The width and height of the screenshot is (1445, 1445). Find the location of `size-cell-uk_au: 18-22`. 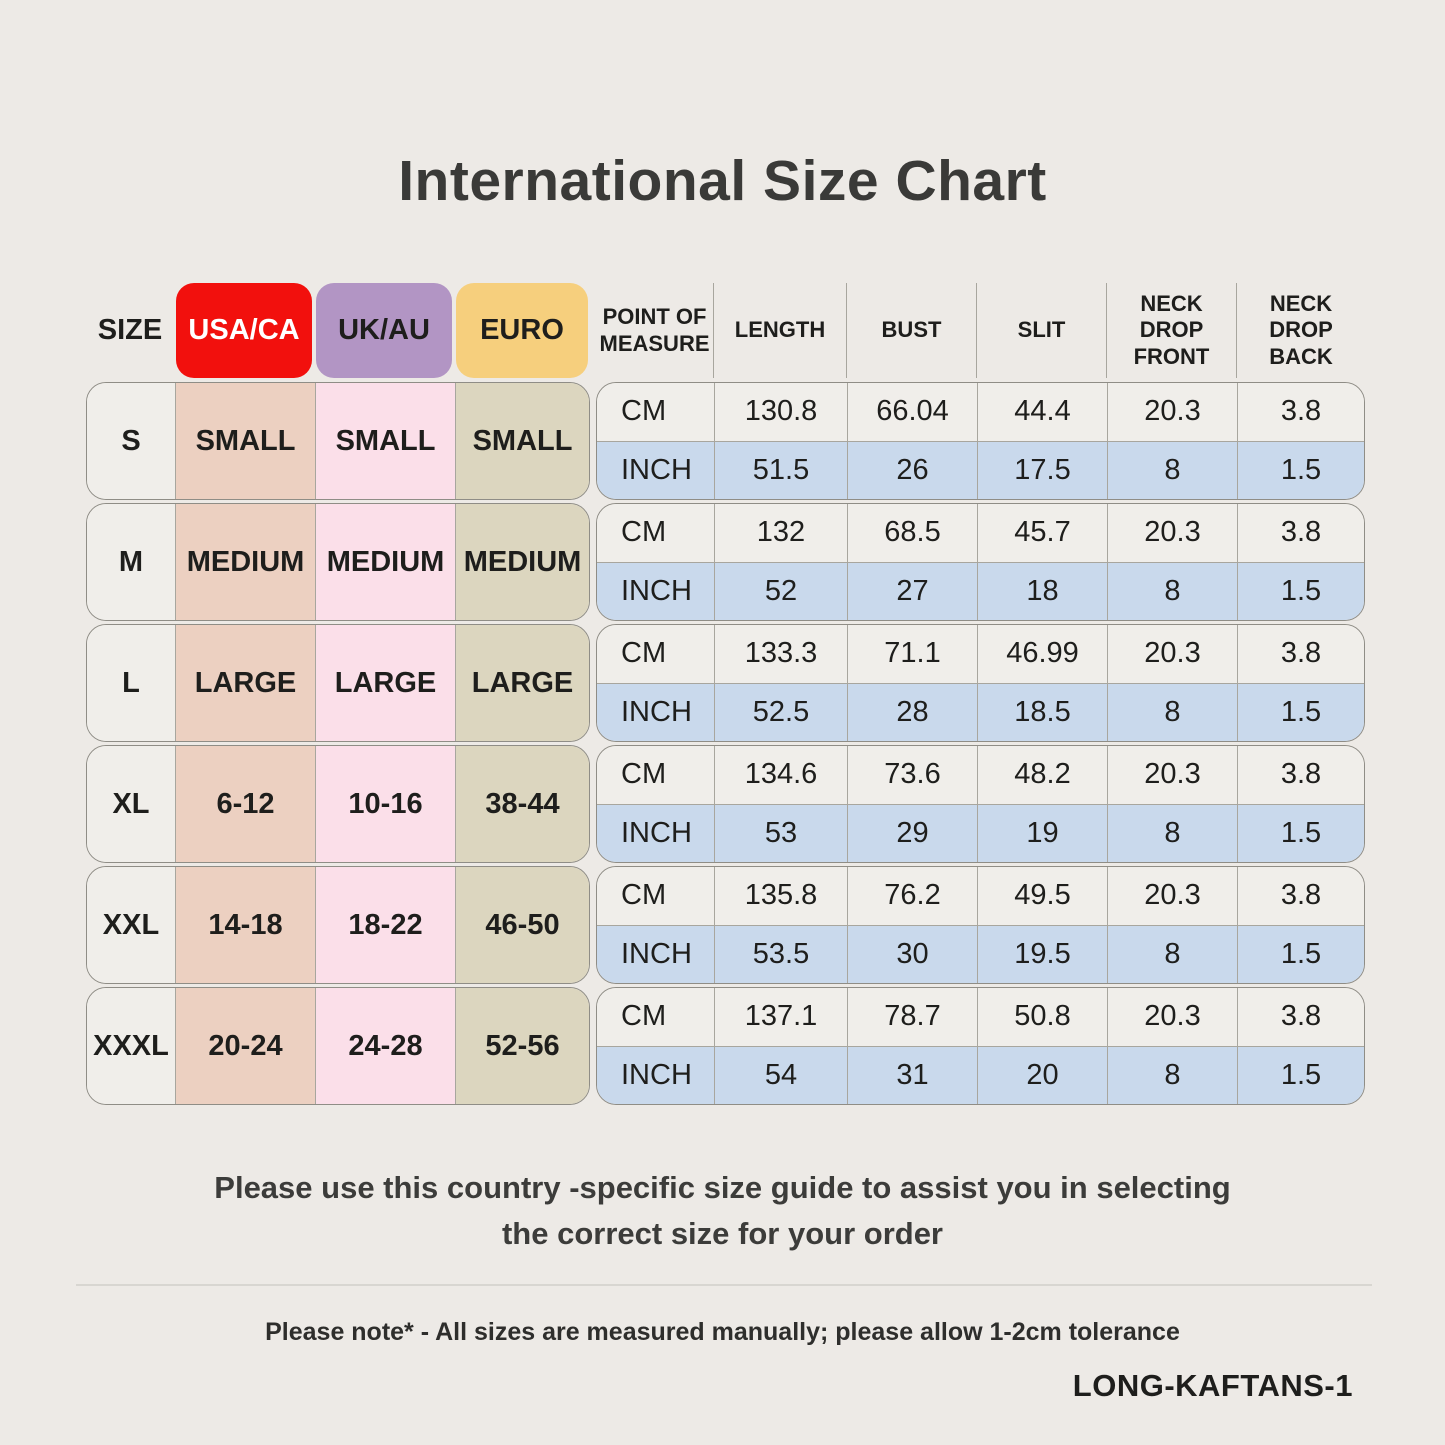

size-cell-uk_au: 18-22 is located at coordinates (385, 925).